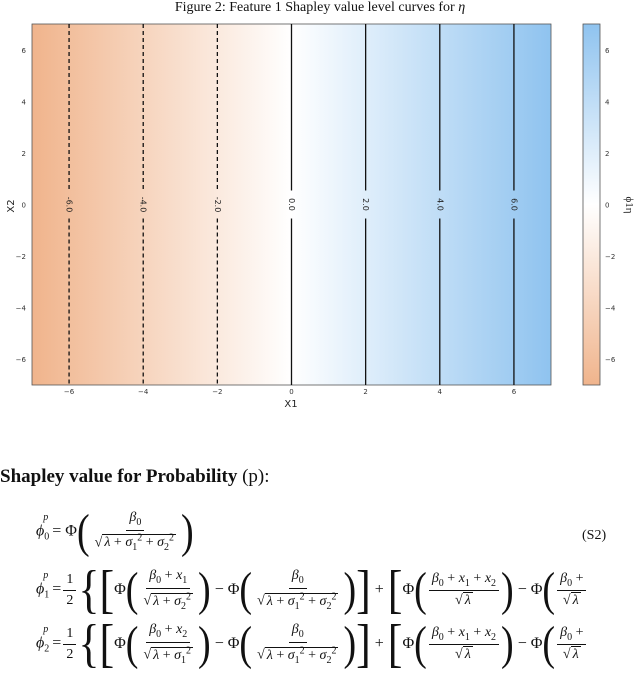 This screenshot has width=640, height=674. I want to click on equation-phi0: ϕ0p = Φ ( β0 √ λ + σ12 + σ22 ), so click(115, 531).